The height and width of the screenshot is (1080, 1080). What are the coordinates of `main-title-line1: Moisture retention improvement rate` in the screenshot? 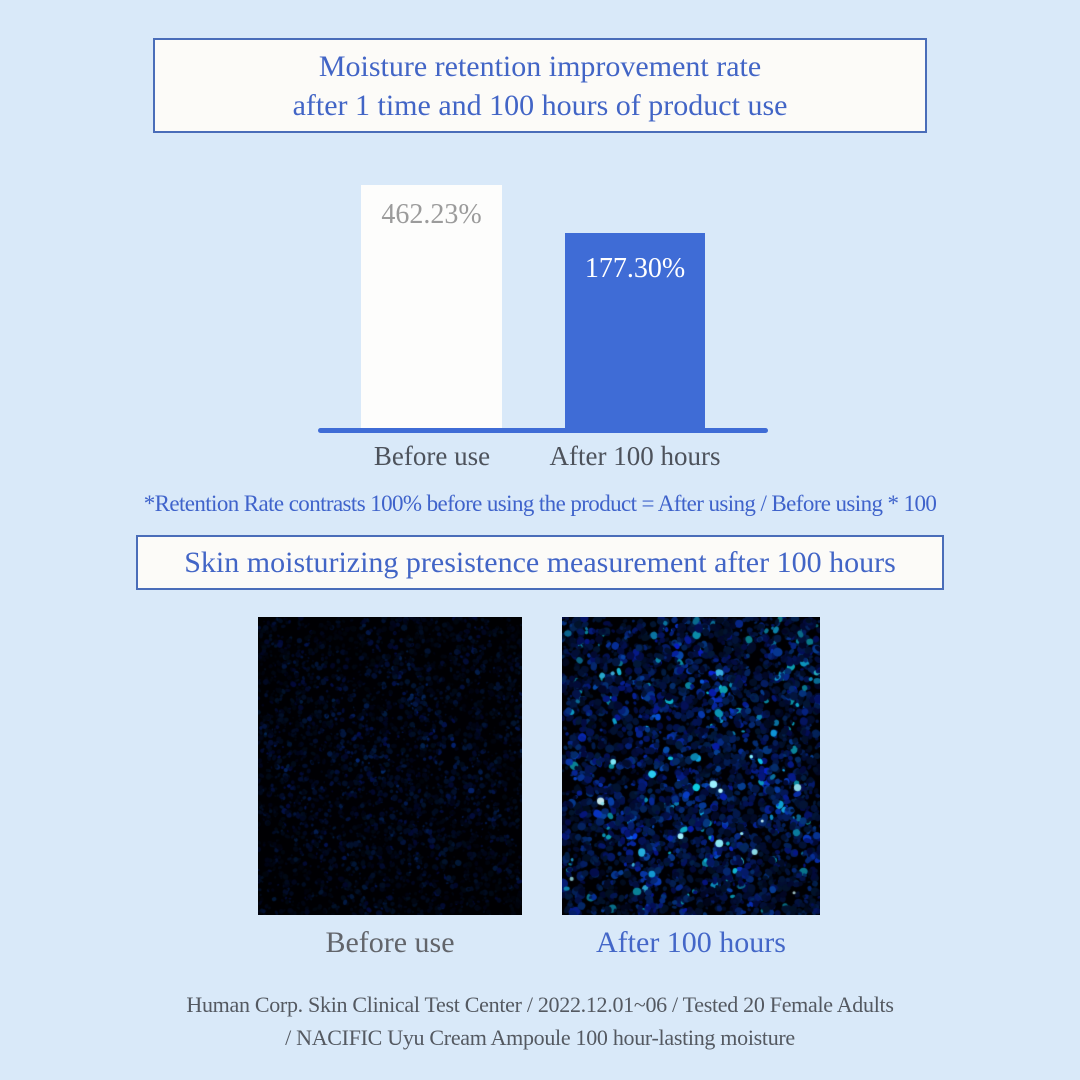 It's located at (540, 66).